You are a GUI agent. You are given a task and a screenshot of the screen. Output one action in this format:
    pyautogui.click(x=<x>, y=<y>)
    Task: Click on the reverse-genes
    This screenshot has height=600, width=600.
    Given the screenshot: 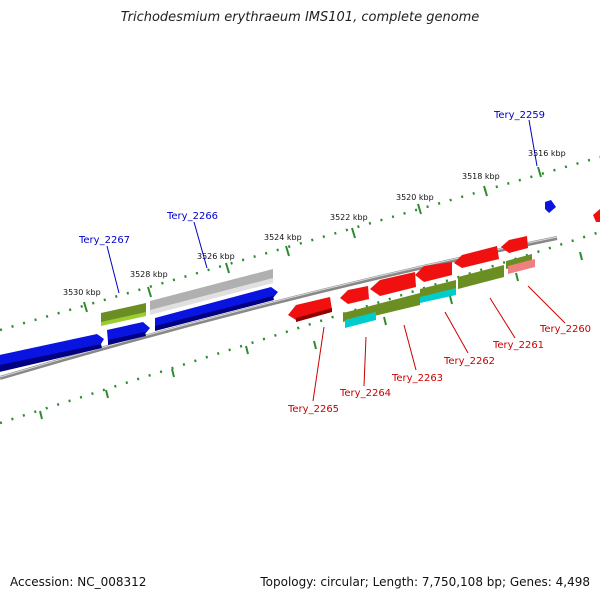 What is the action you would take?
    pyautogui.click(x=444, y=268)
    